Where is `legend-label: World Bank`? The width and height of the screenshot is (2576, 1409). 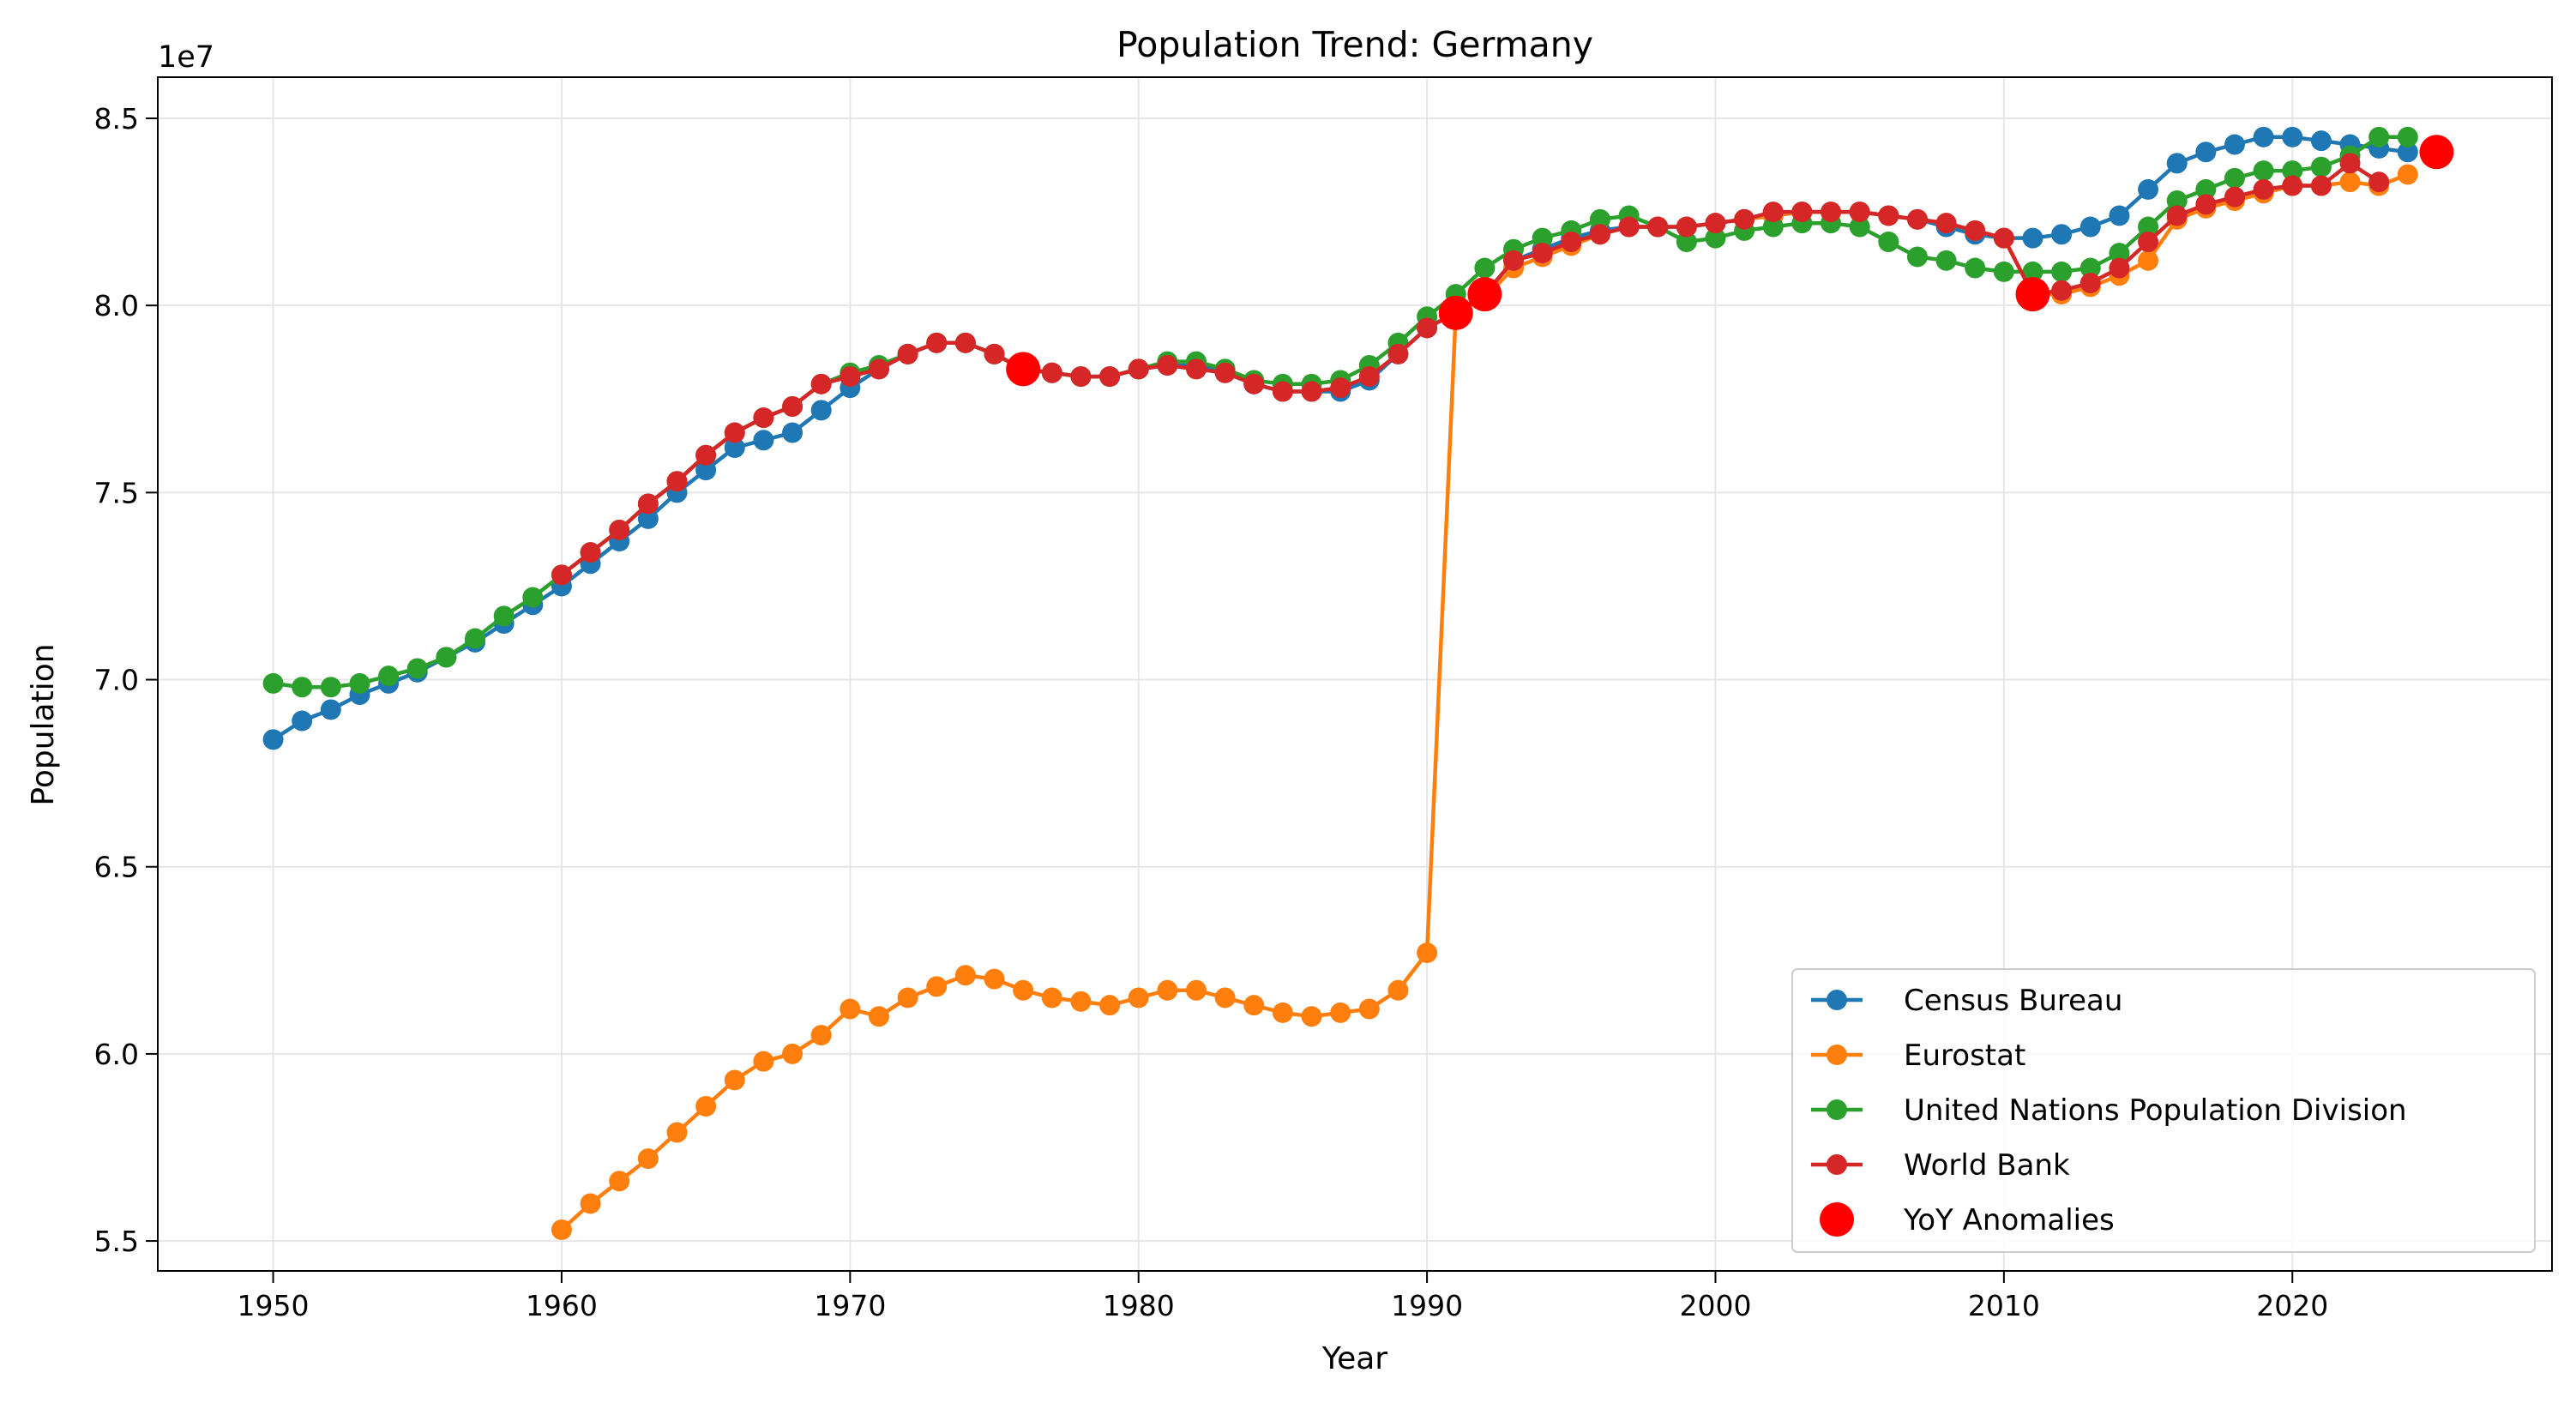
legend-label: World Bank is located at coordinates (1987, 1165).